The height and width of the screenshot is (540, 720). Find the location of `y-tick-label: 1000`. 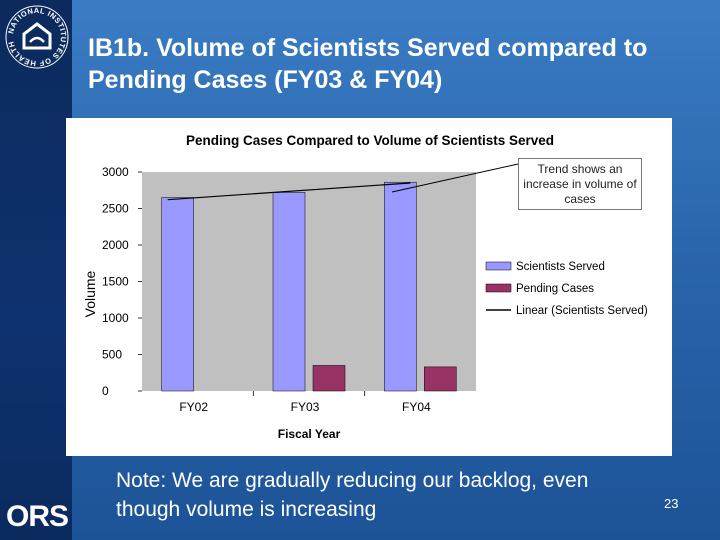

y-tick-label: 1000 is located at coordinates (115, 318).